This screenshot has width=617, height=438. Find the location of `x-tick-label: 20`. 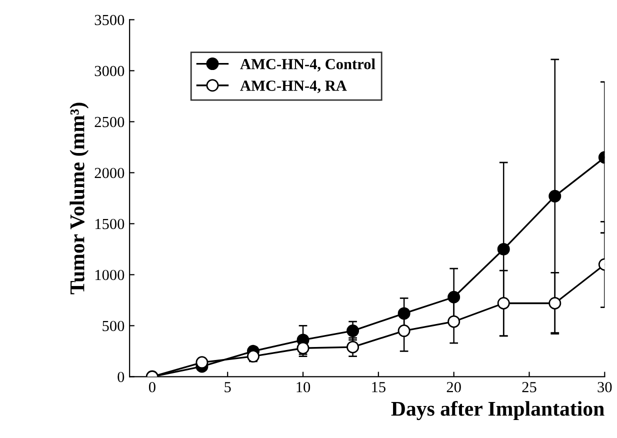

x-tick-label: 20 is located at coordinates (453, 387).